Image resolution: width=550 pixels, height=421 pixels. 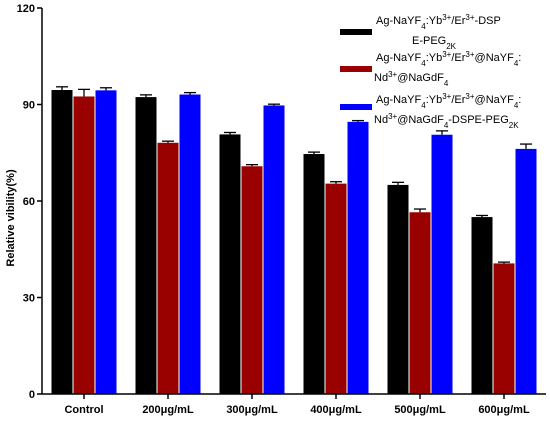 What do you see at coordinates (336, 410) in the screenshot?
I see `x-tick-label: 400μg/mL` at bounding box center [336, 410].